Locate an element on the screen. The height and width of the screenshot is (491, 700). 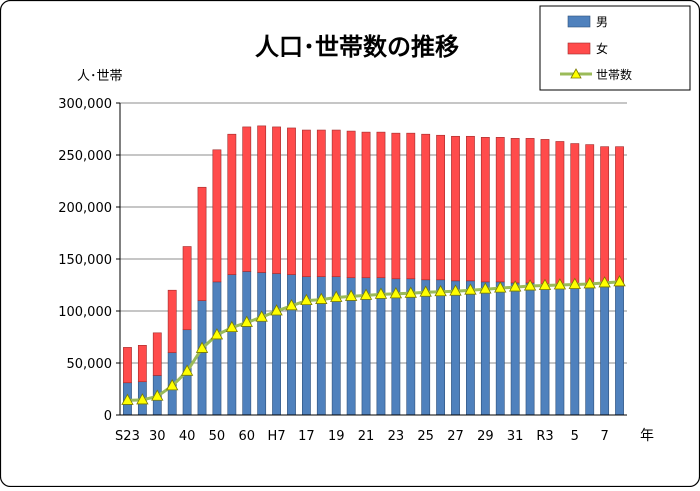
x-tick-label: S23 is located at coordinates (127, 436).